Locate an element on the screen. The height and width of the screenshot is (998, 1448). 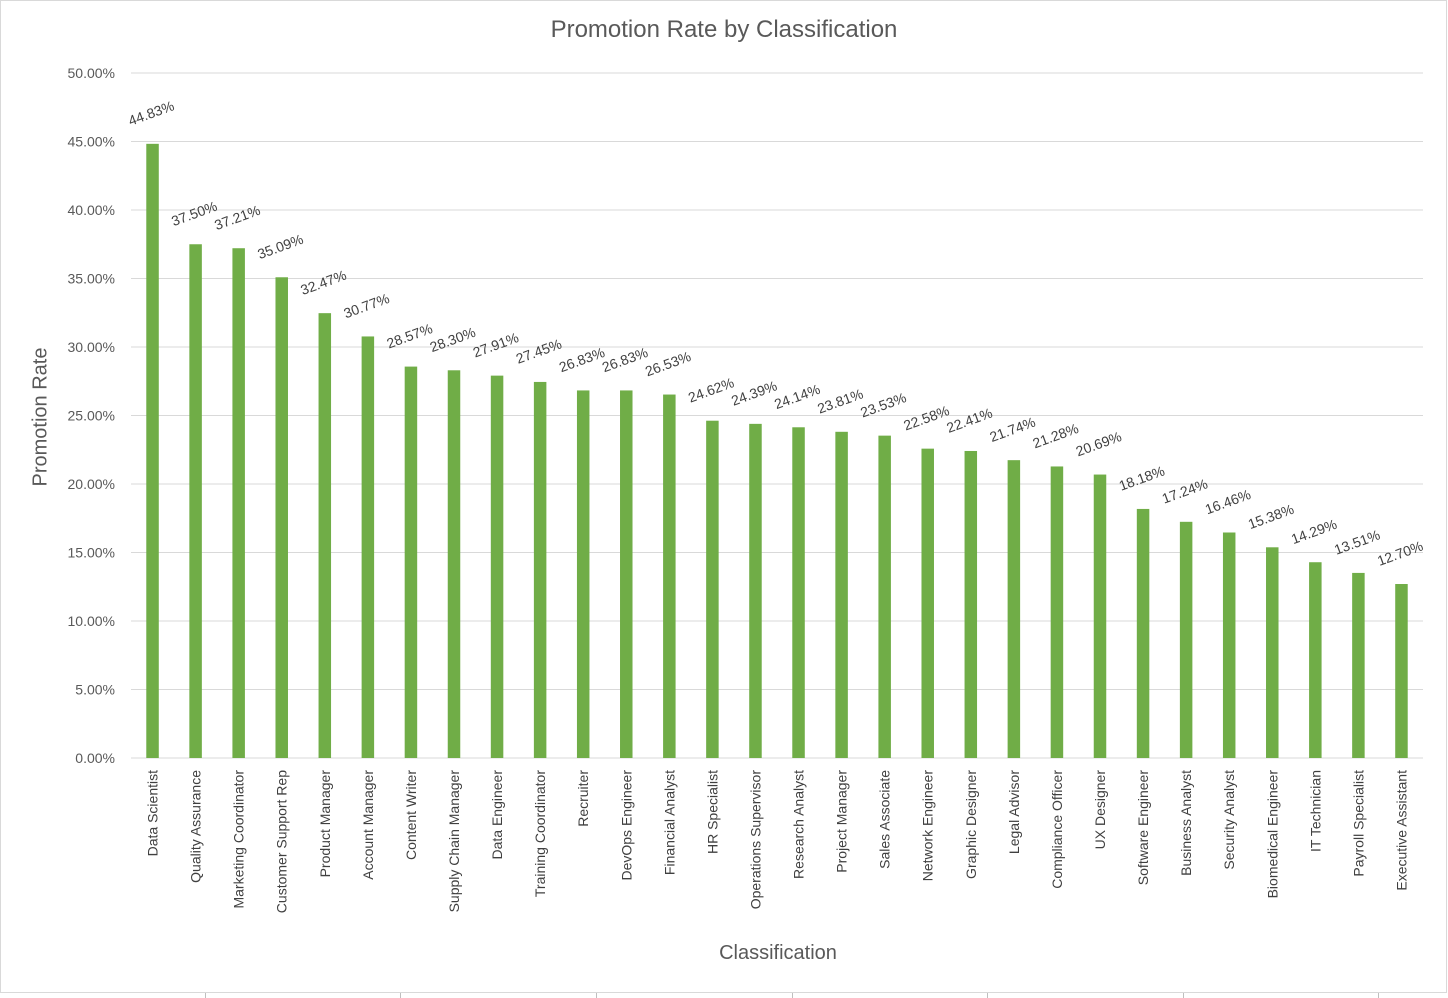
x-tick-label: Marketing Coordinator is located at coordinates (239, 839).